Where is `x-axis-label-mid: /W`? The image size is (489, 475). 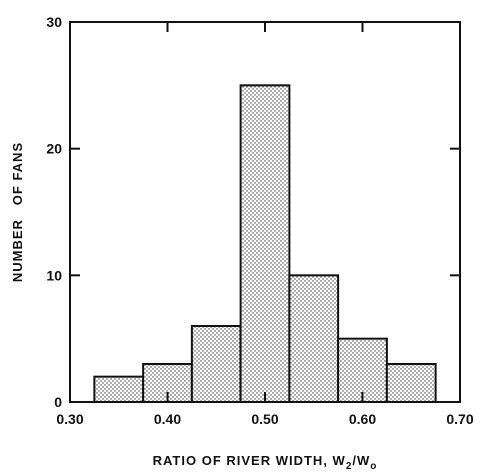 x-axis-label-mid: /W is located at coordinates (361, 460).